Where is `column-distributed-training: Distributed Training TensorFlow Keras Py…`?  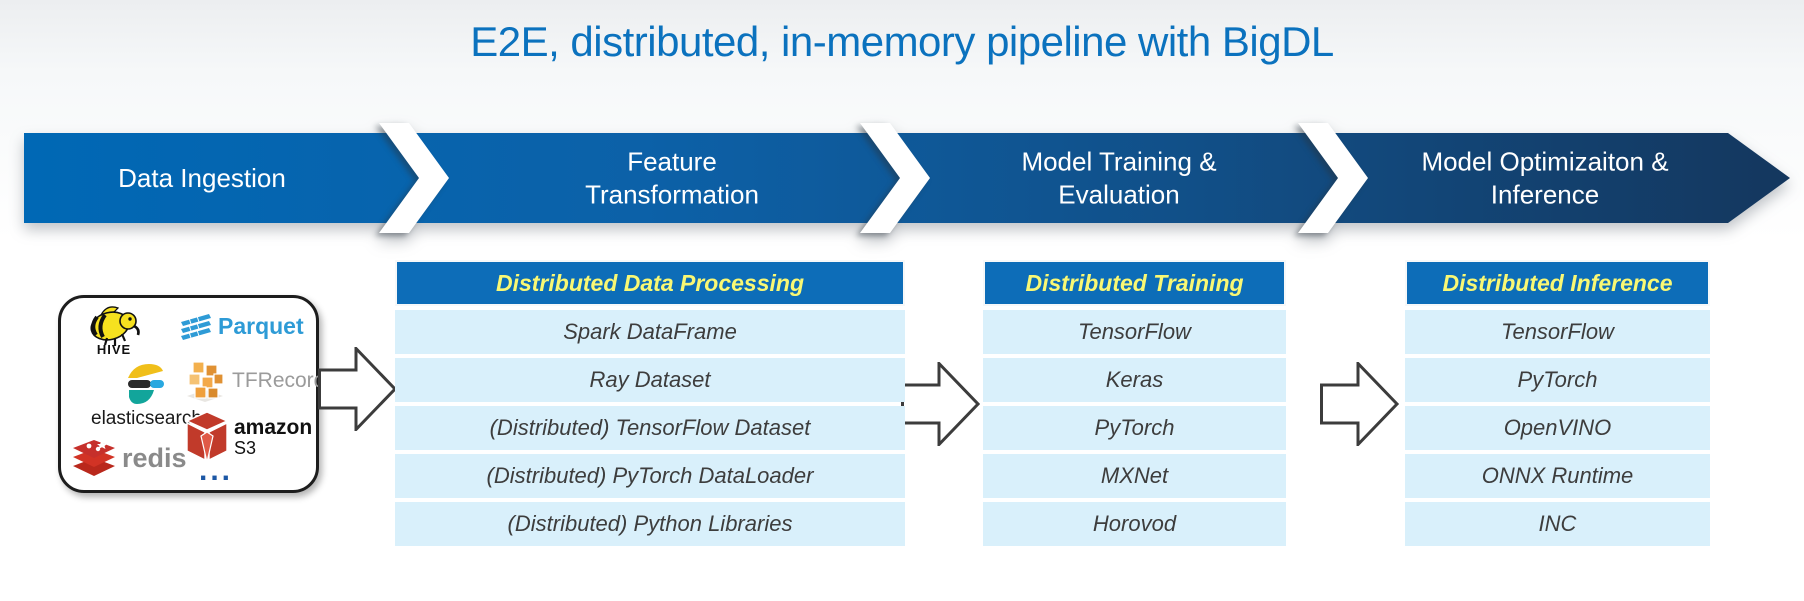 column-distributed-training: Distributed Training TensorFlow Keras Py… is located at coordinates (1134, 403).